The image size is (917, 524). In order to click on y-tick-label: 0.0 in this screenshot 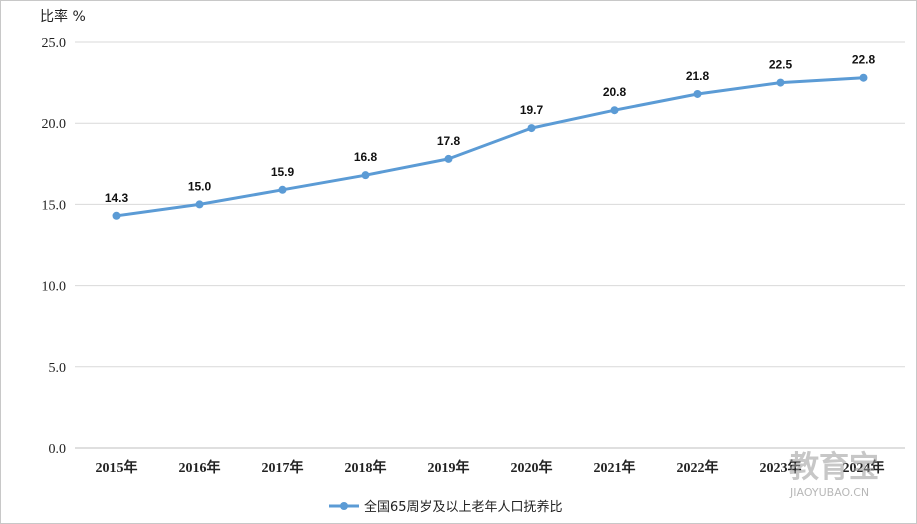, I will do `click(58, 449)`.